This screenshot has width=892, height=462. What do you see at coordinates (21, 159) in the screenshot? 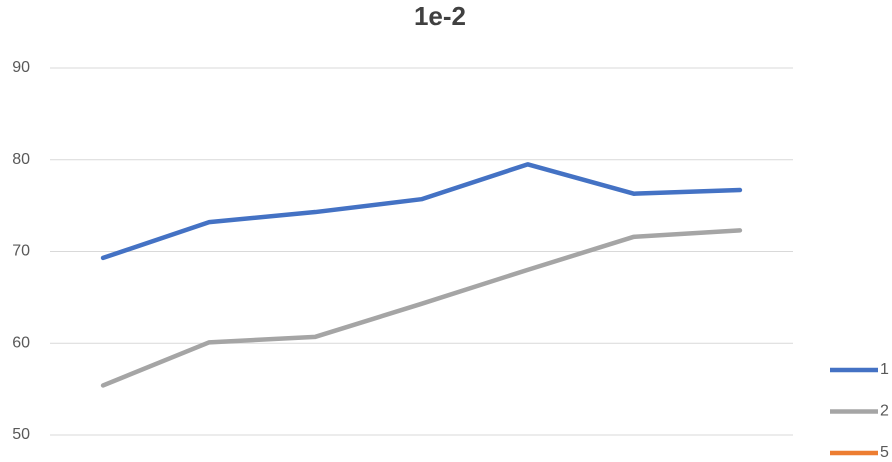
I see `y-tick-label: 80` at bounding box center [21, 159].